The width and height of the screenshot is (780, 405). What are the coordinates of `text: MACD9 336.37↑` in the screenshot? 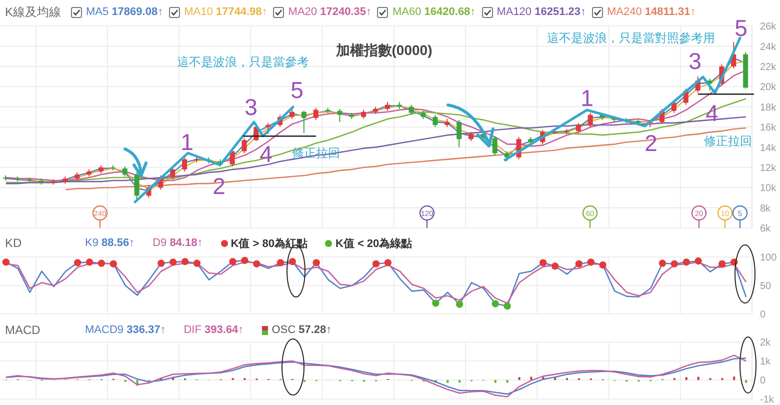 It's located at (125, 330).